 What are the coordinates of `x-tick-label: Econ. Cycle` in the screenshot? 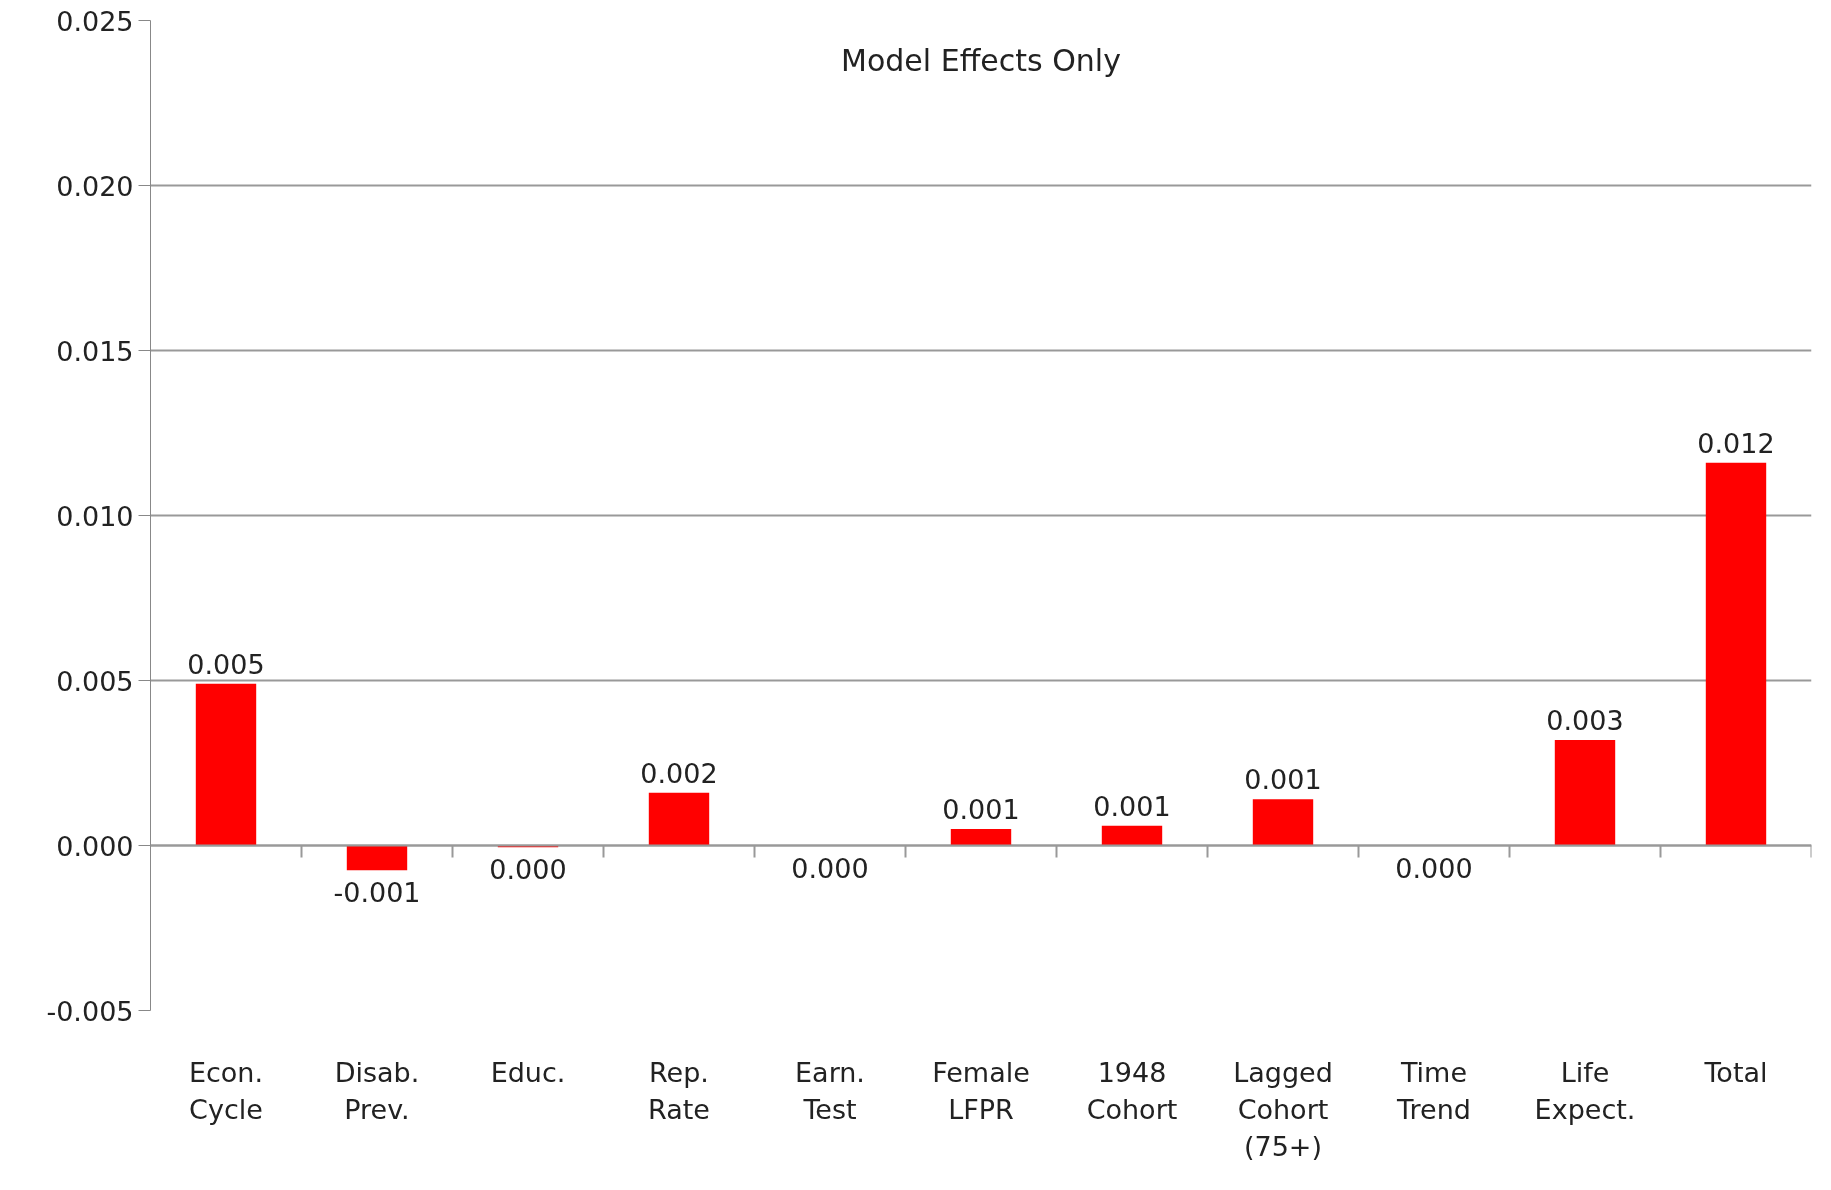 It's located at (226, 1090).